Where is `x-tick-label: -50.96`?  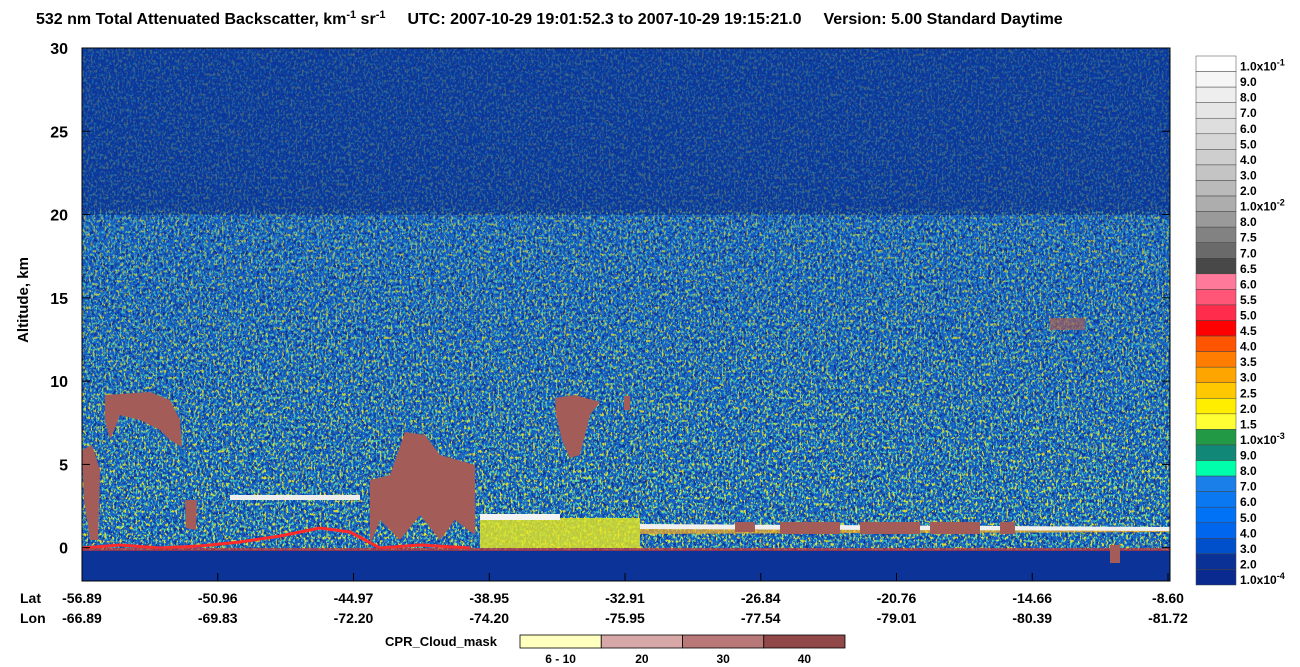 x-tick-label: -50.96 is located at coordinates (218, 598).